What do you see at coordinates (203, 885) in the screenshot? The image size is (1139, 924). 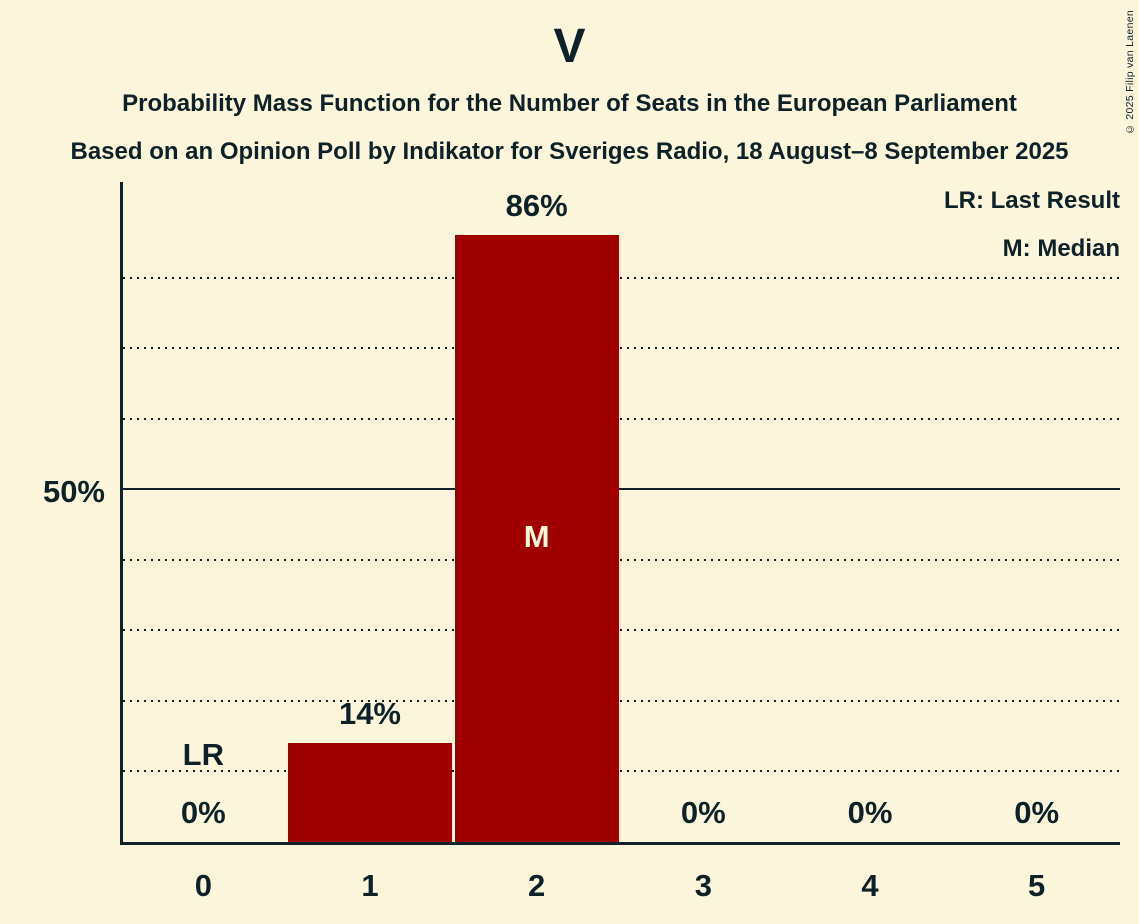 I see `x-axis-tick-label-0: 0` at bounding box center [203, 885].